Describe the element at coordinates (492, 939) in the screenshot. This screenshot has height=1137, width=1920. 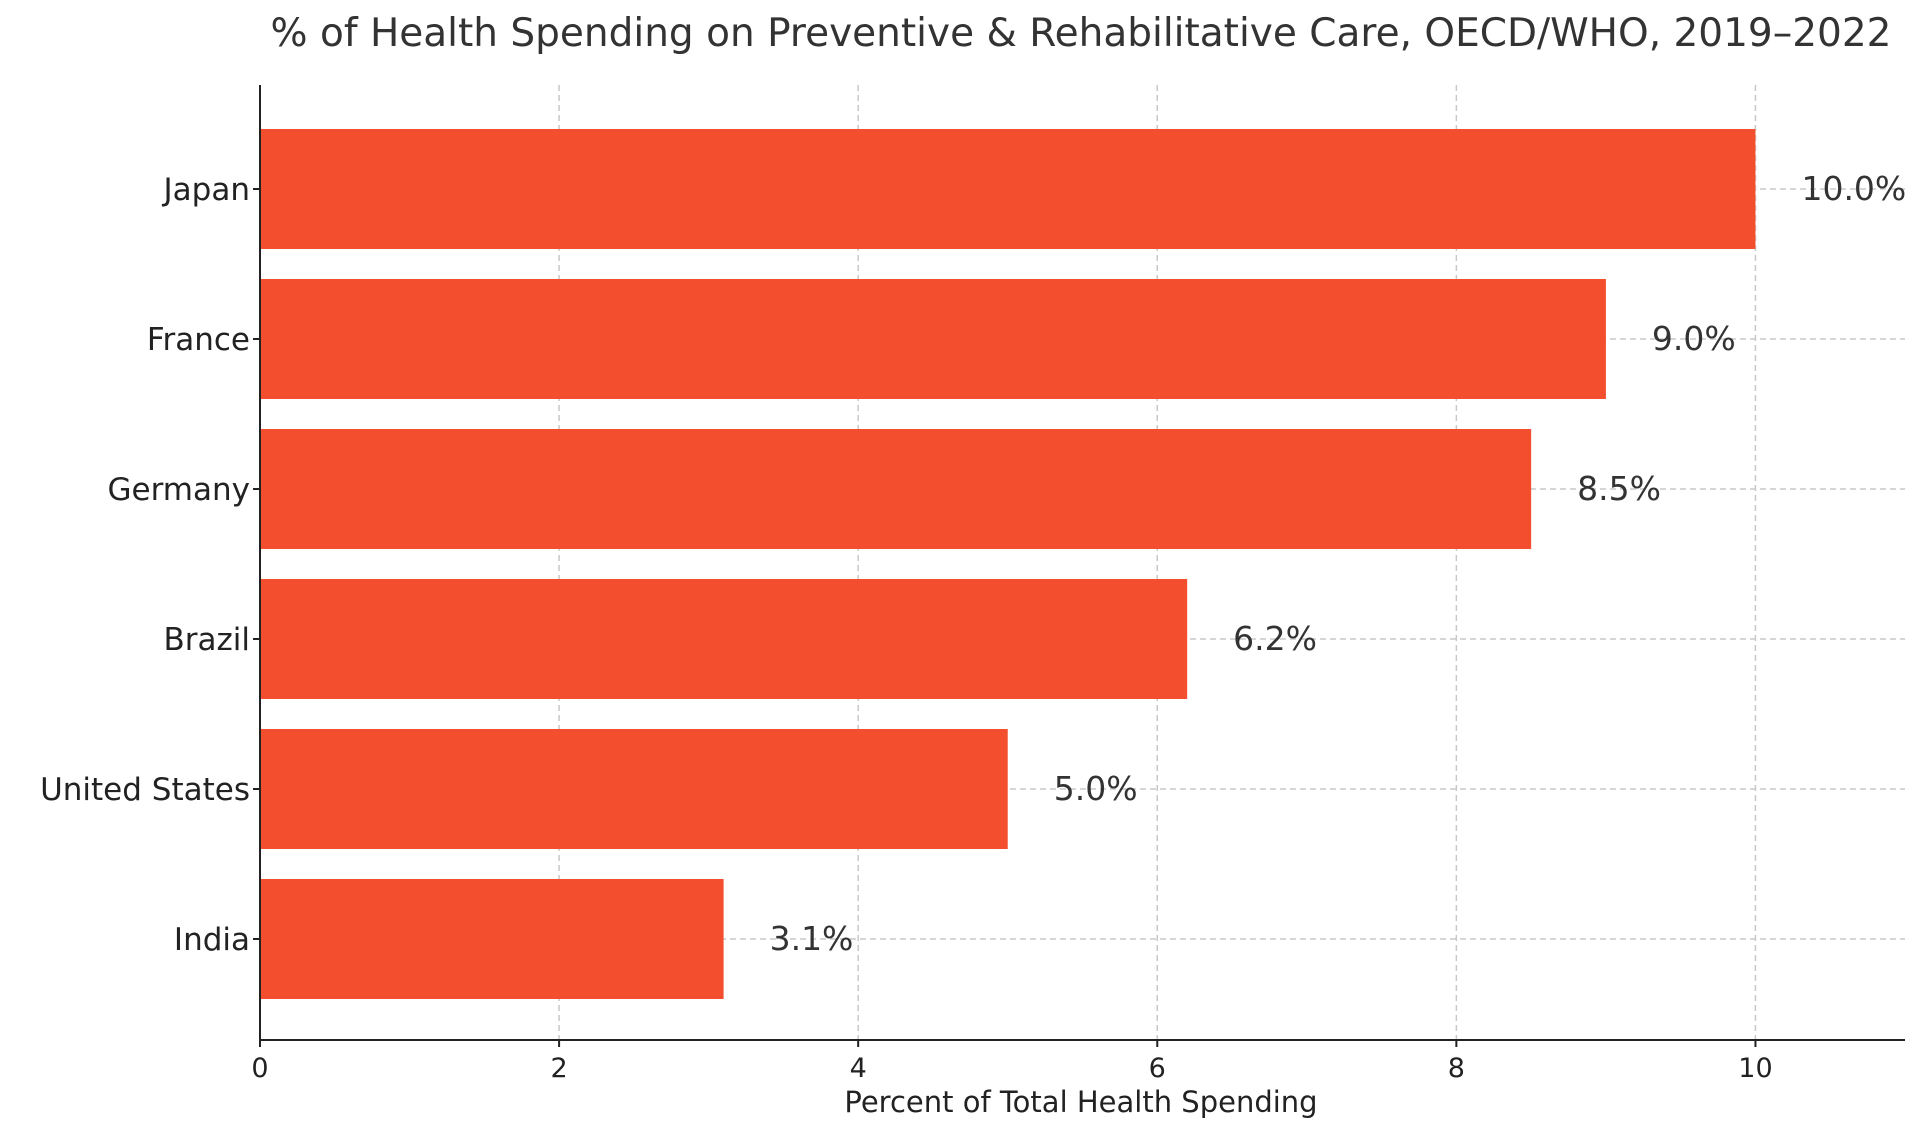
I see `bar-india` at that location.